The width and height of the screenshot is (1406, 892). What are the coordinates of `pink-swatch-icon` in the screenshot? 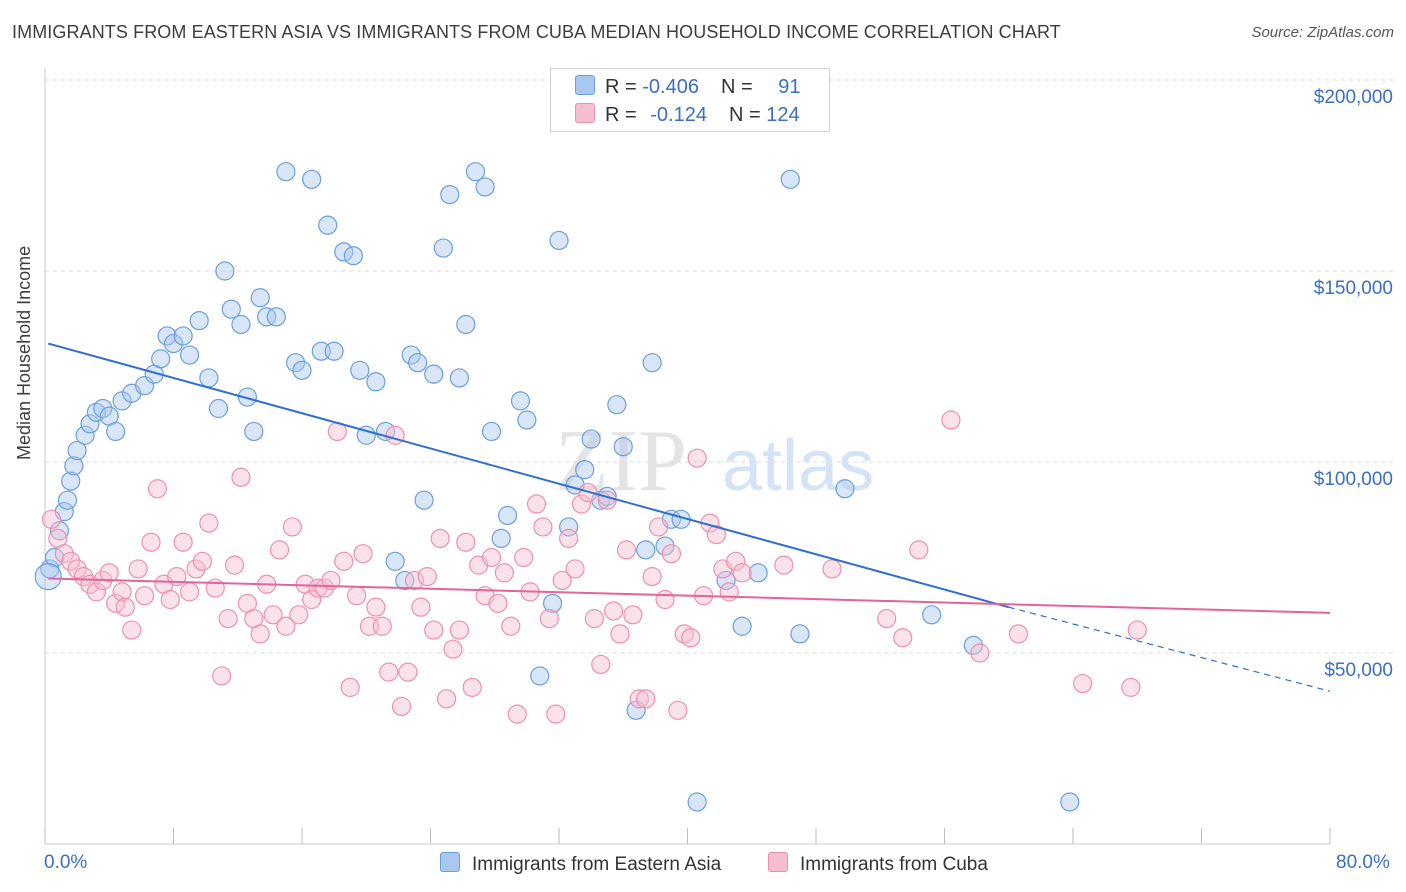 It's located at (585, 113).